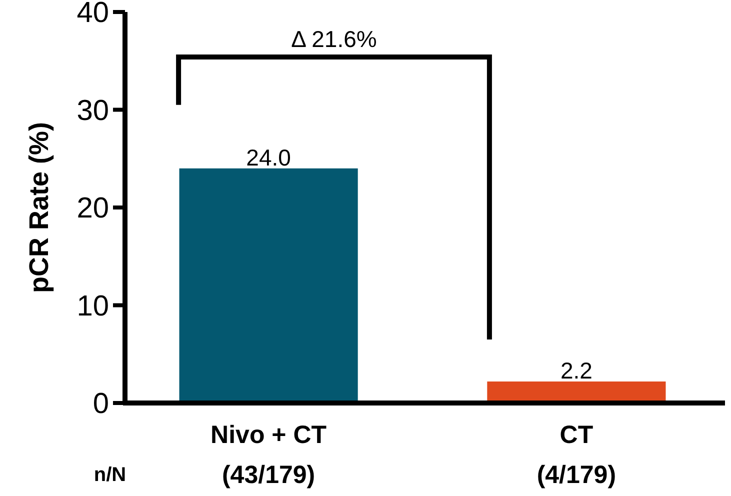 The width and height of the screenshot is (731, 496). Describe the element at coordinates (92, 208) in the screenshot. I see `y-tick-label: 20` at that location.